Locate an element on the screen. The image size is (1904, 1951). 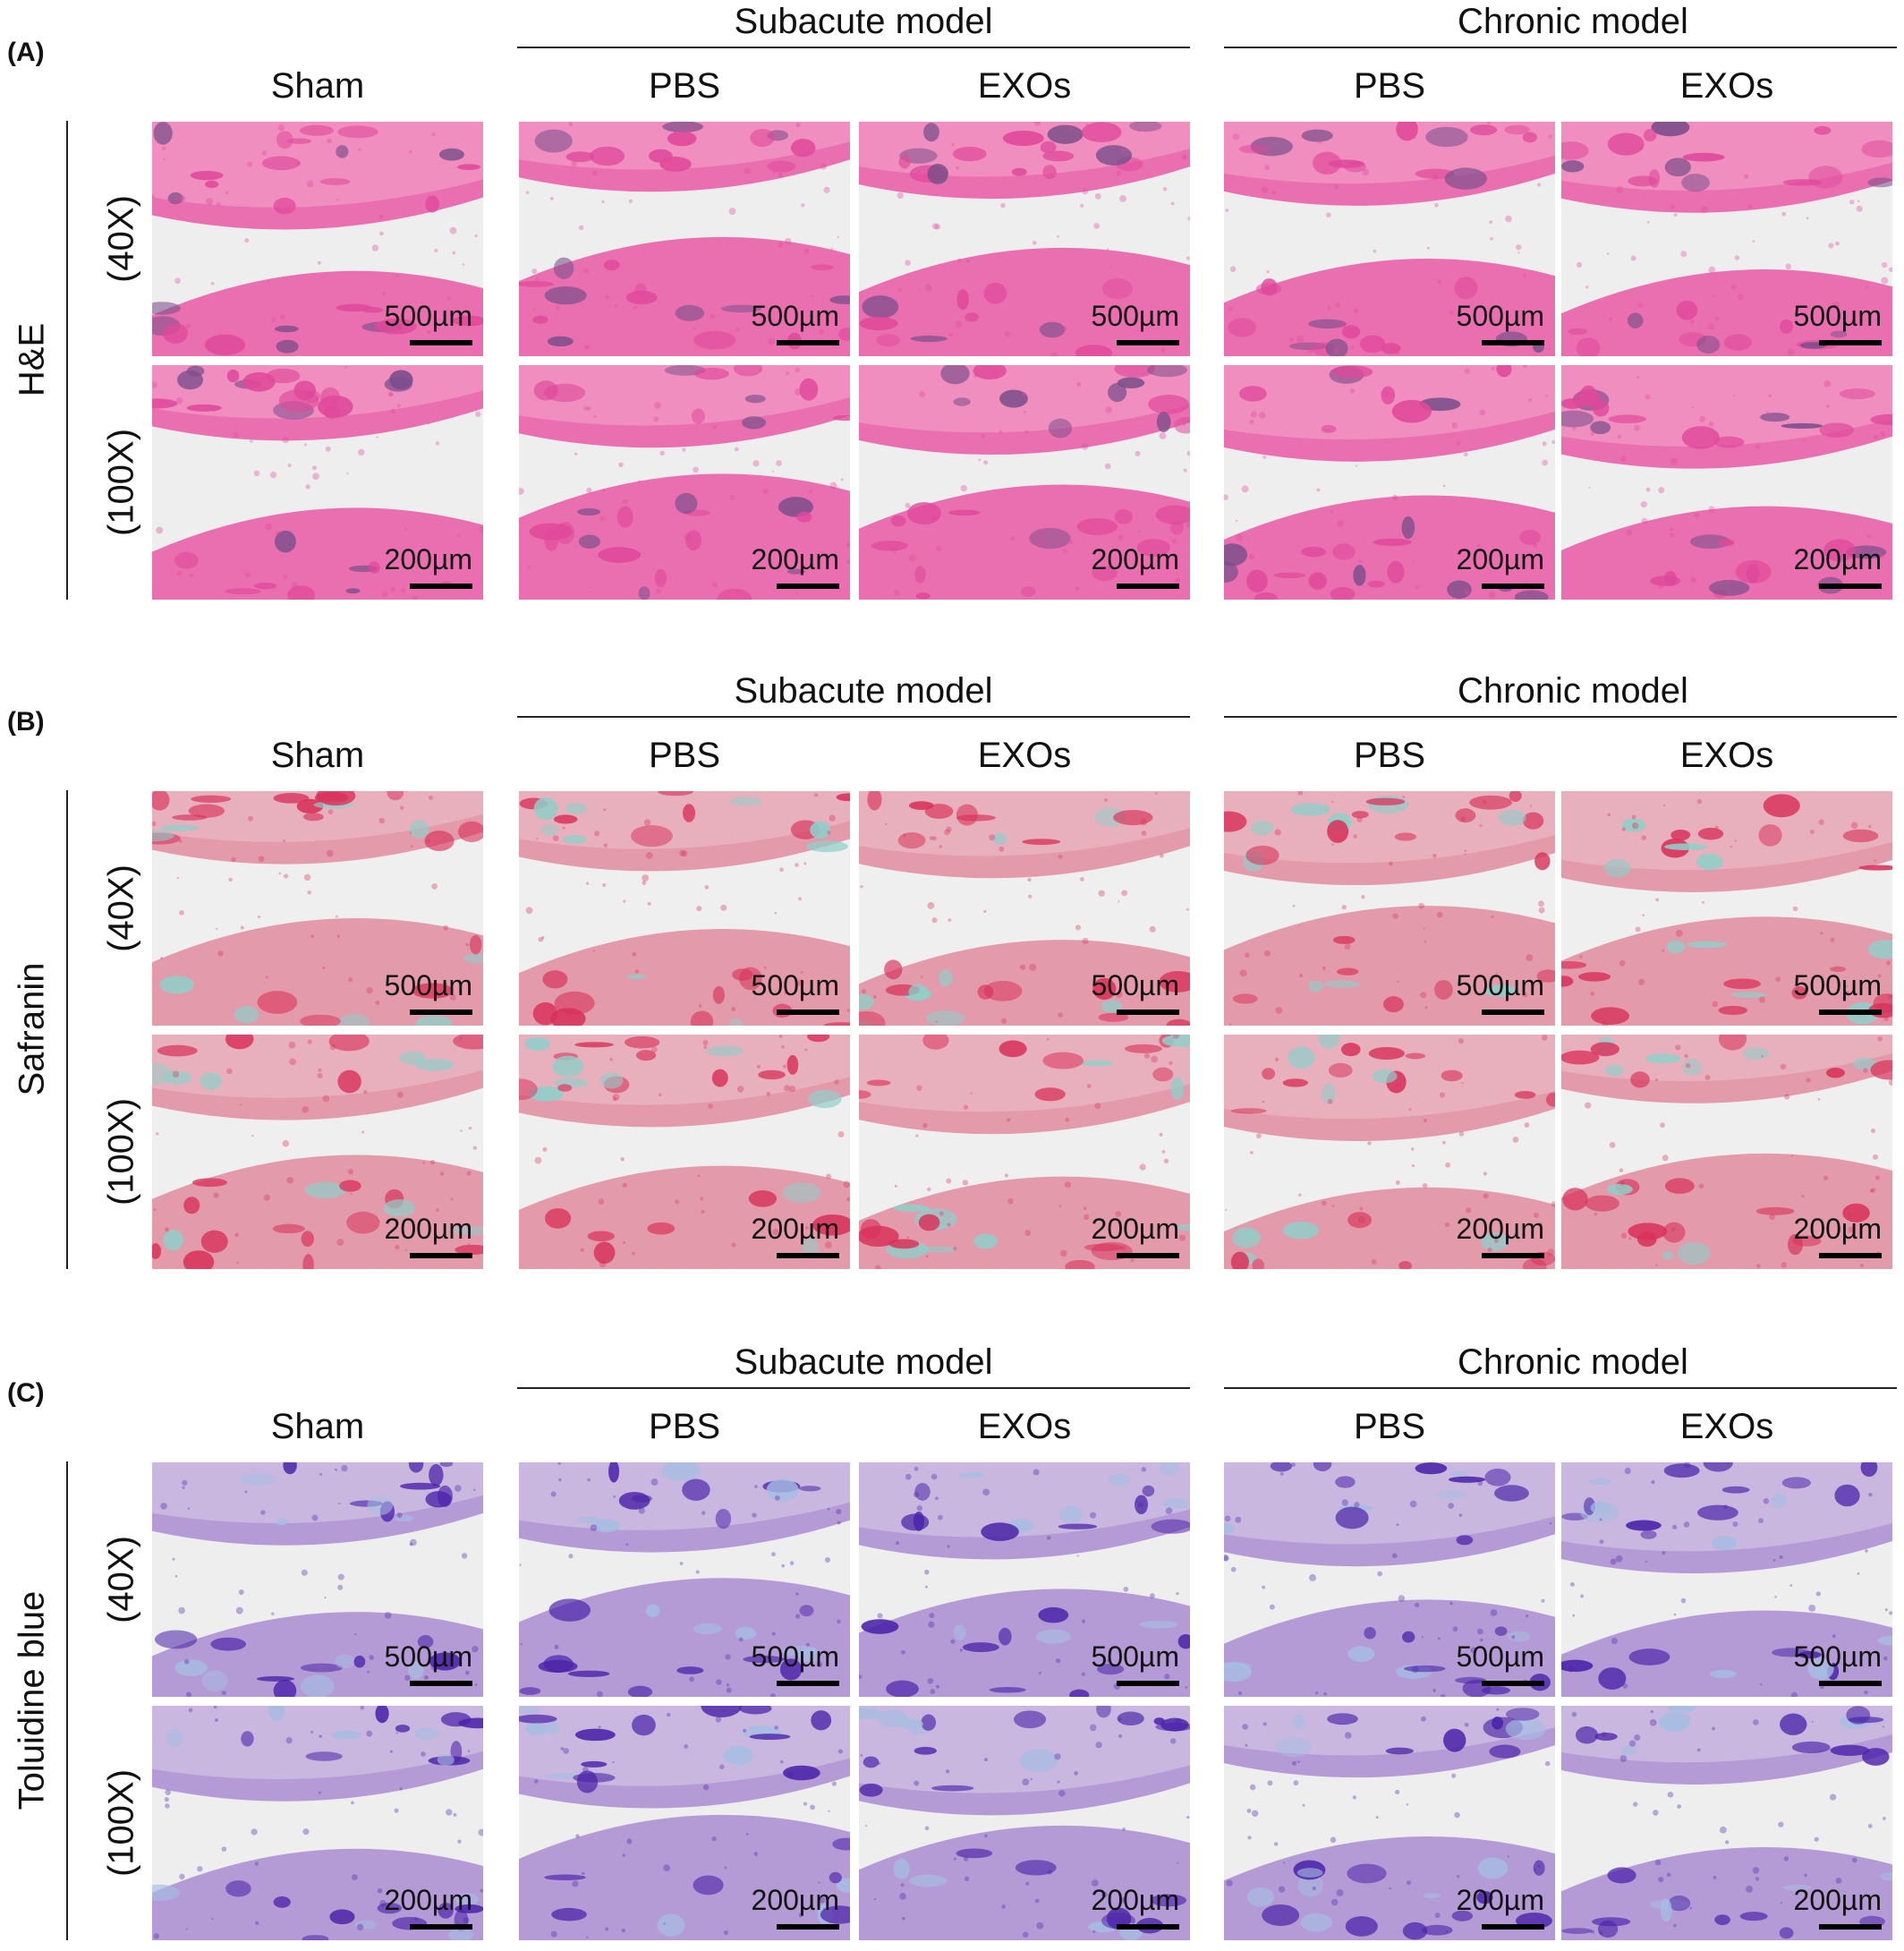
group-title-chronic: Chronic model is located at coordinates (1573, 21).